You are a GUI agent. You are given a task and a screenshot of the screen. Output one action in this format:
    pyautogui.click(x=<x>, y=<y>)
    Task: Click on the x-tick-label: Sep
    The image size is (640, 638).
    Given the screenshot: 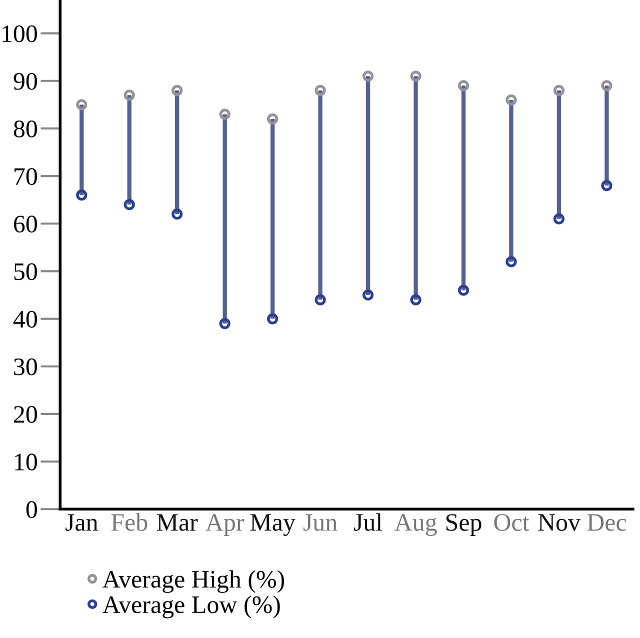 What is the action you would take?
    pyautogui.click(x=464, y=525)
    